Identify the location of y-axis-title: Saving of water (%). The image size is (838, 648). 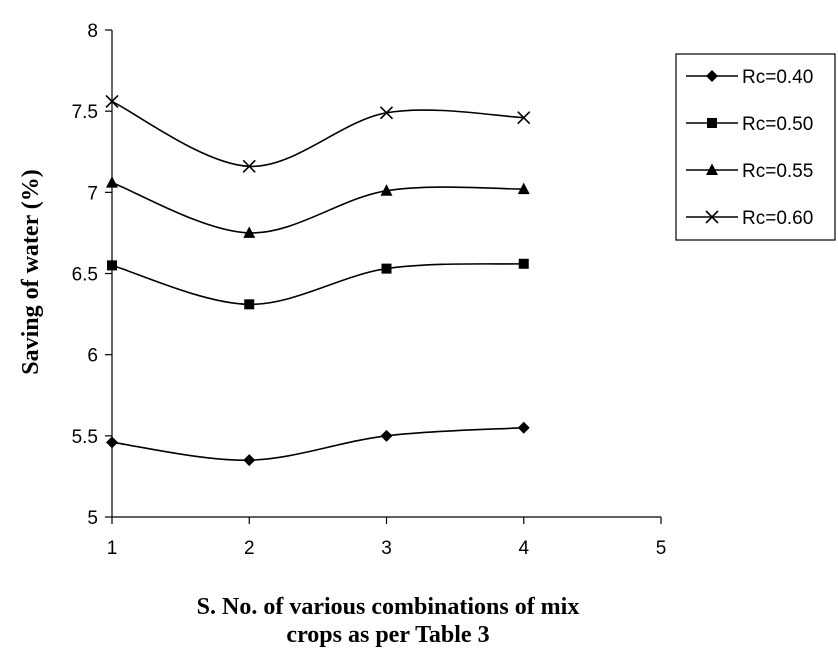
(31, 272).